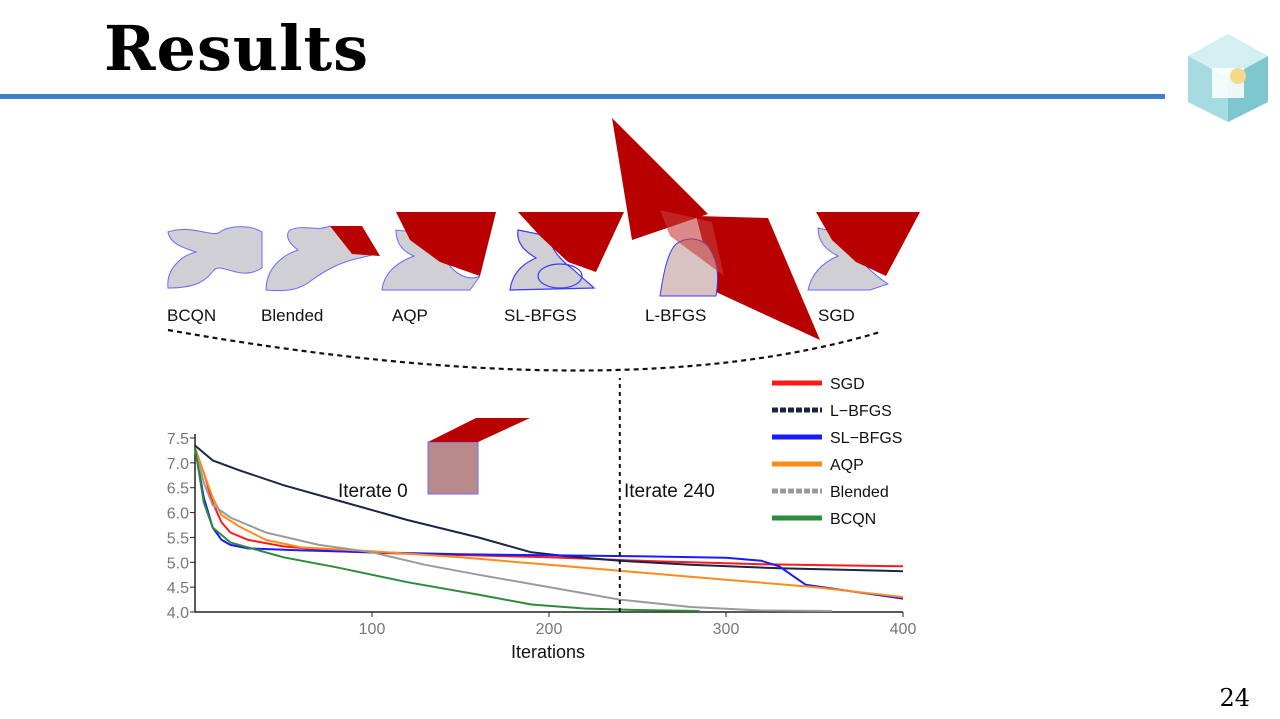 Image resolution: width=1280 pixels, height=719 pixels. Describe the element at coordinates (836, 315) in the screenshot. I see `mesh-label-sgd: SGD` at that location.